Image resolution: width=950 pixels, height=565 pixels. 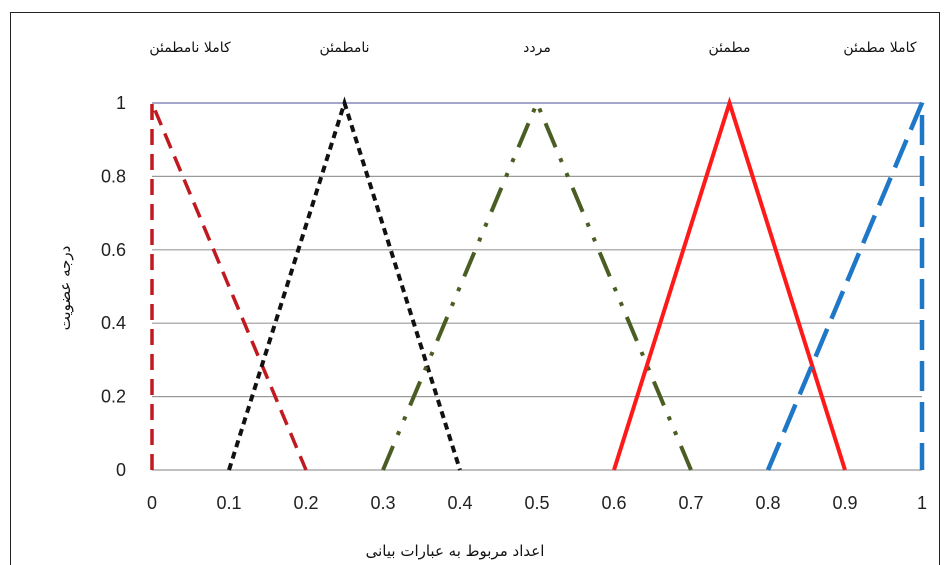 What do you see at coordinates (344, 48) in the screenshot?
I see `term-label-2: نامطمئن` at bounding box center [344, 48].